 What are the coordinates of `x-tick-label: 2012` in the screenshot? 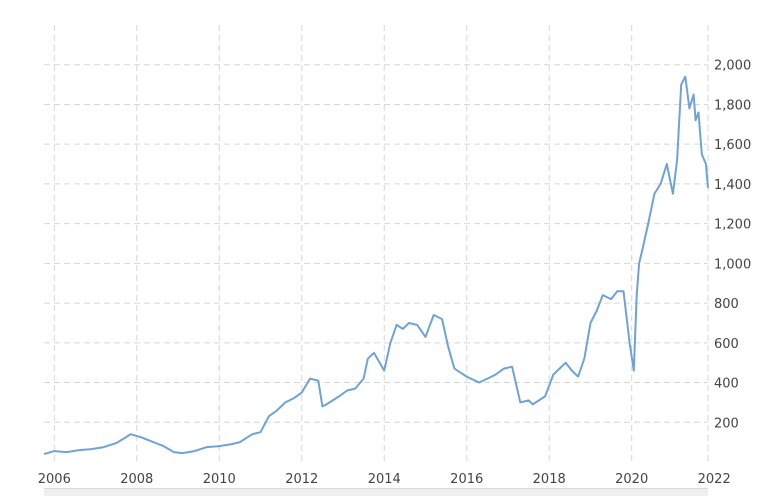 It's located at (301, 479).